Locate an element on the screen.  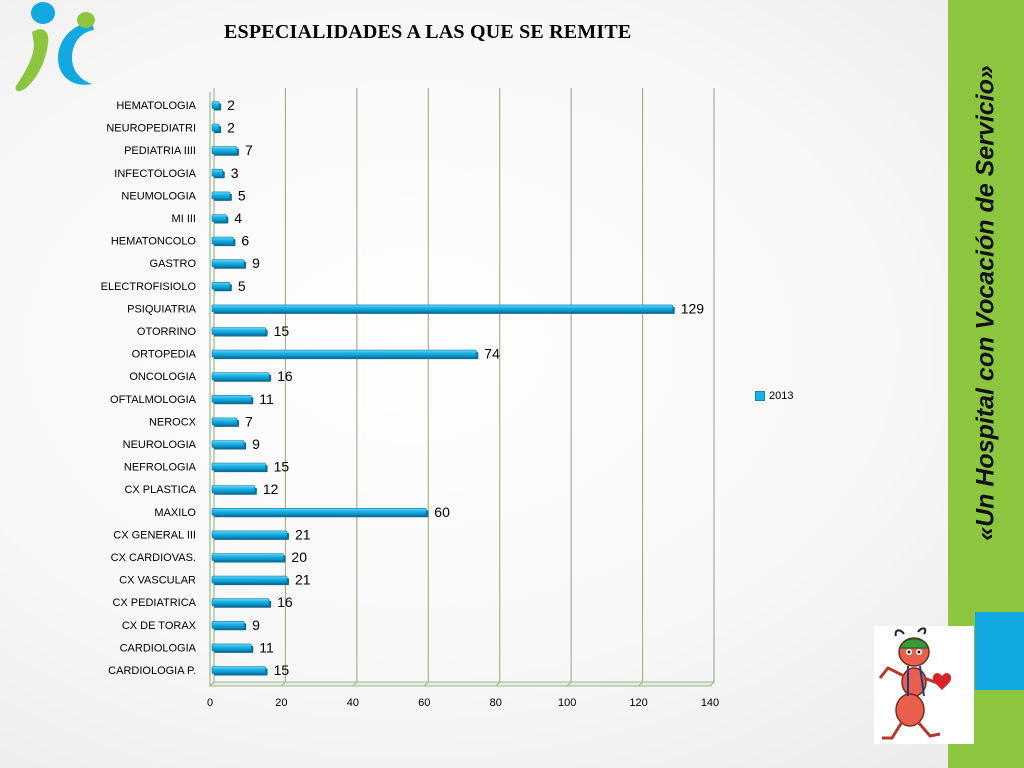
category-label: ORTOPEDIA is located at coordinates (164, 355).